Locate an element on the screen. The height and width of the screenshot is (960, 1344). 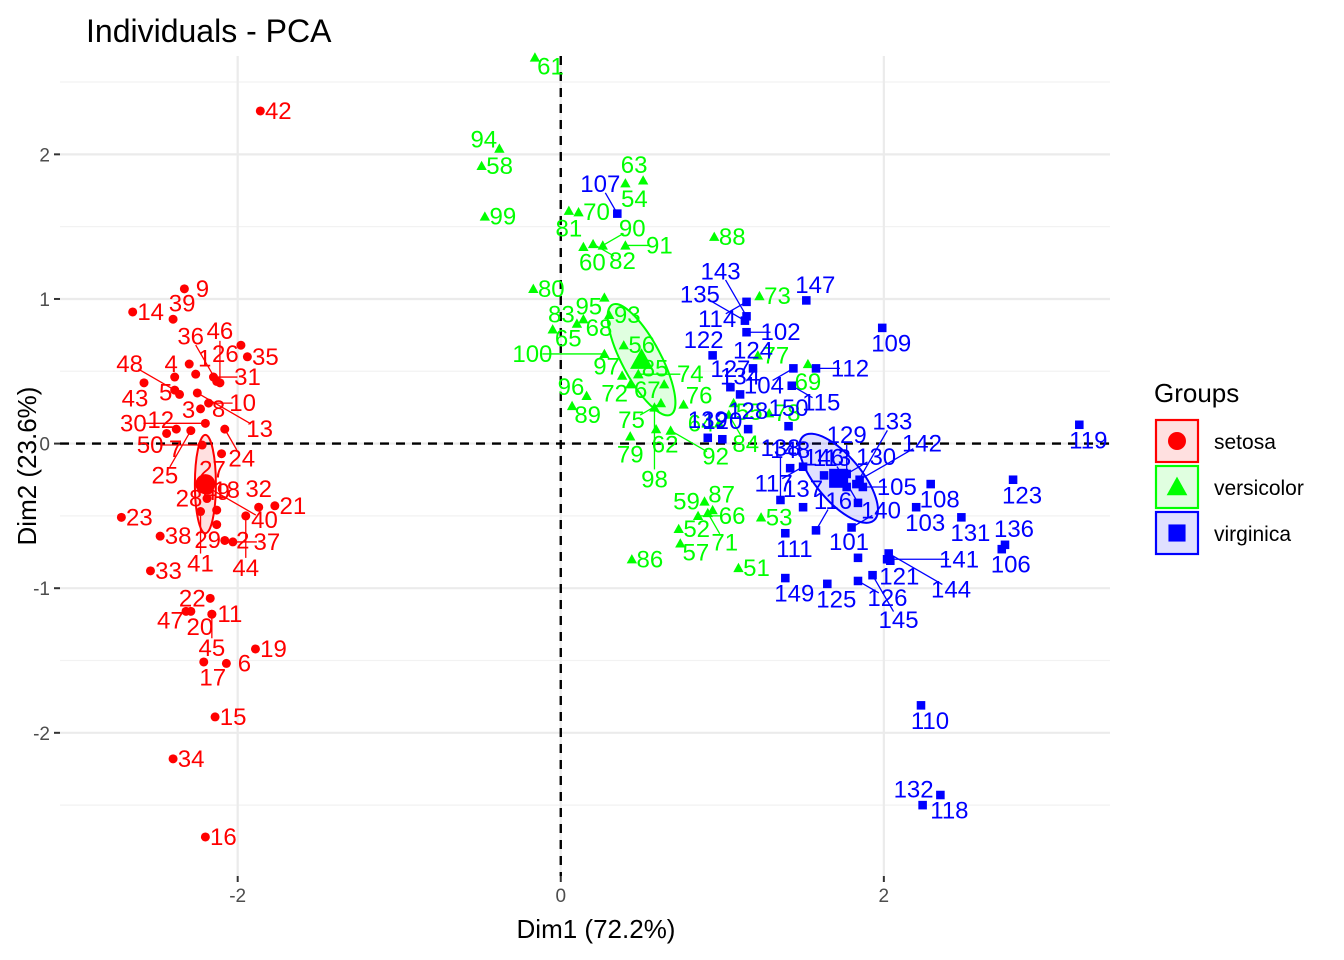
point-label: 103 is located at coordinates (925, 523).